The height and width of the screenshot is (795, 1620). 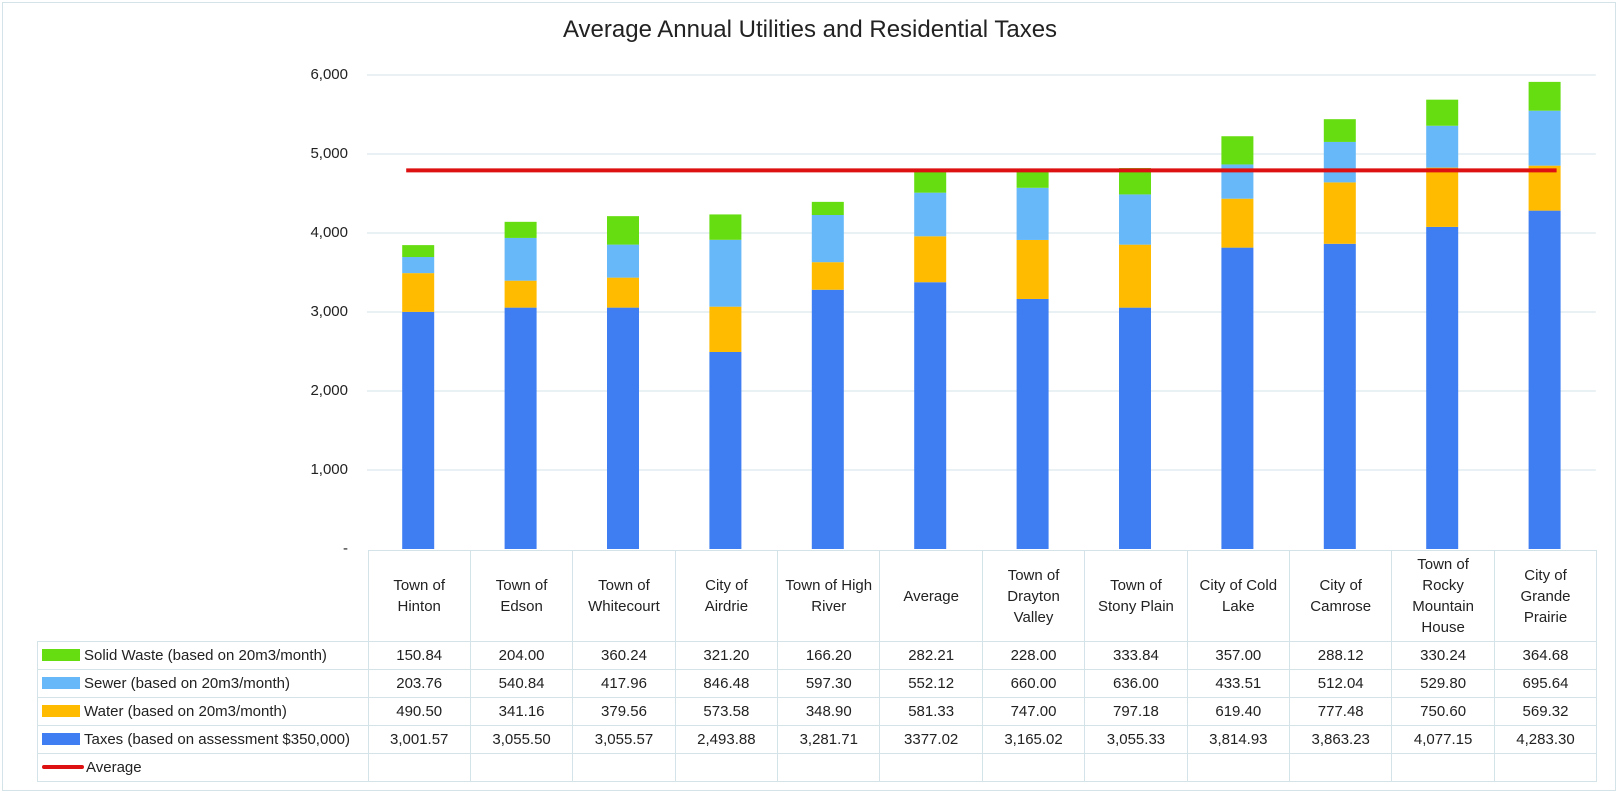 I want to click on category-label-line: Edson, so click(x=521, y=606).